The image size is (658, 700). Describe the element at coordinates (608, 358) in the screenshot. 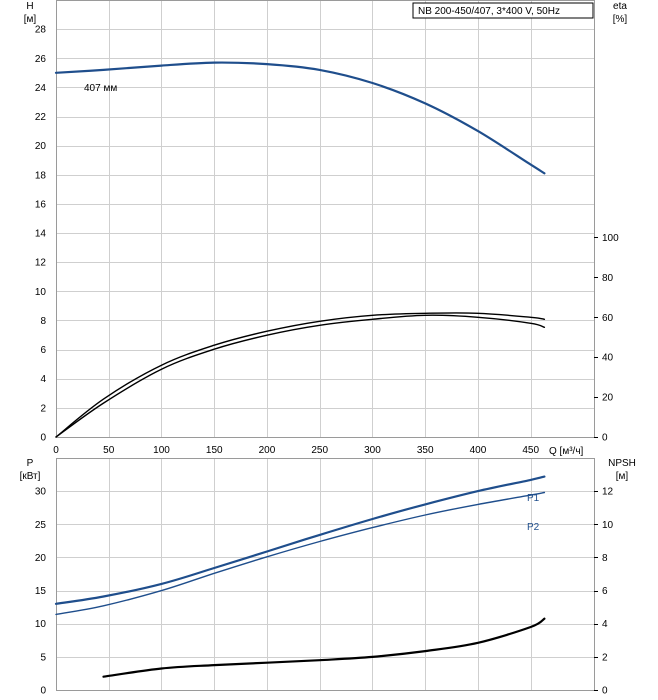

I see `right-tick-label: 40` at that location.